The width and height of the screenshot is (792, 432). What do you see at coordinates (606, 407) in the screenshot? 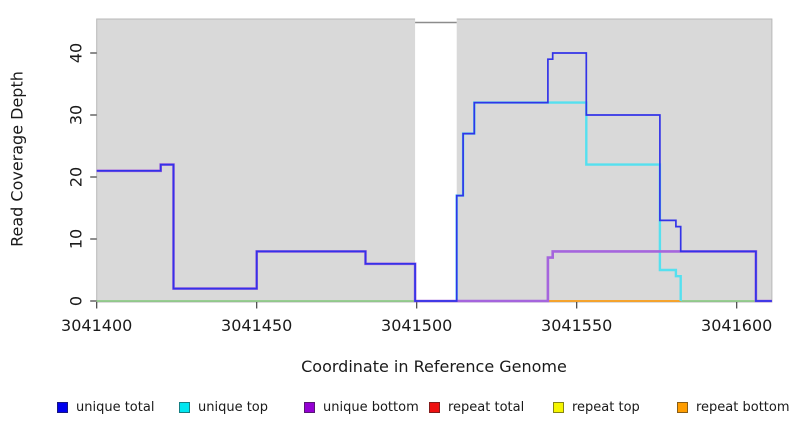
I see `legend-label: repeat top` at bounding box center [606, 407].